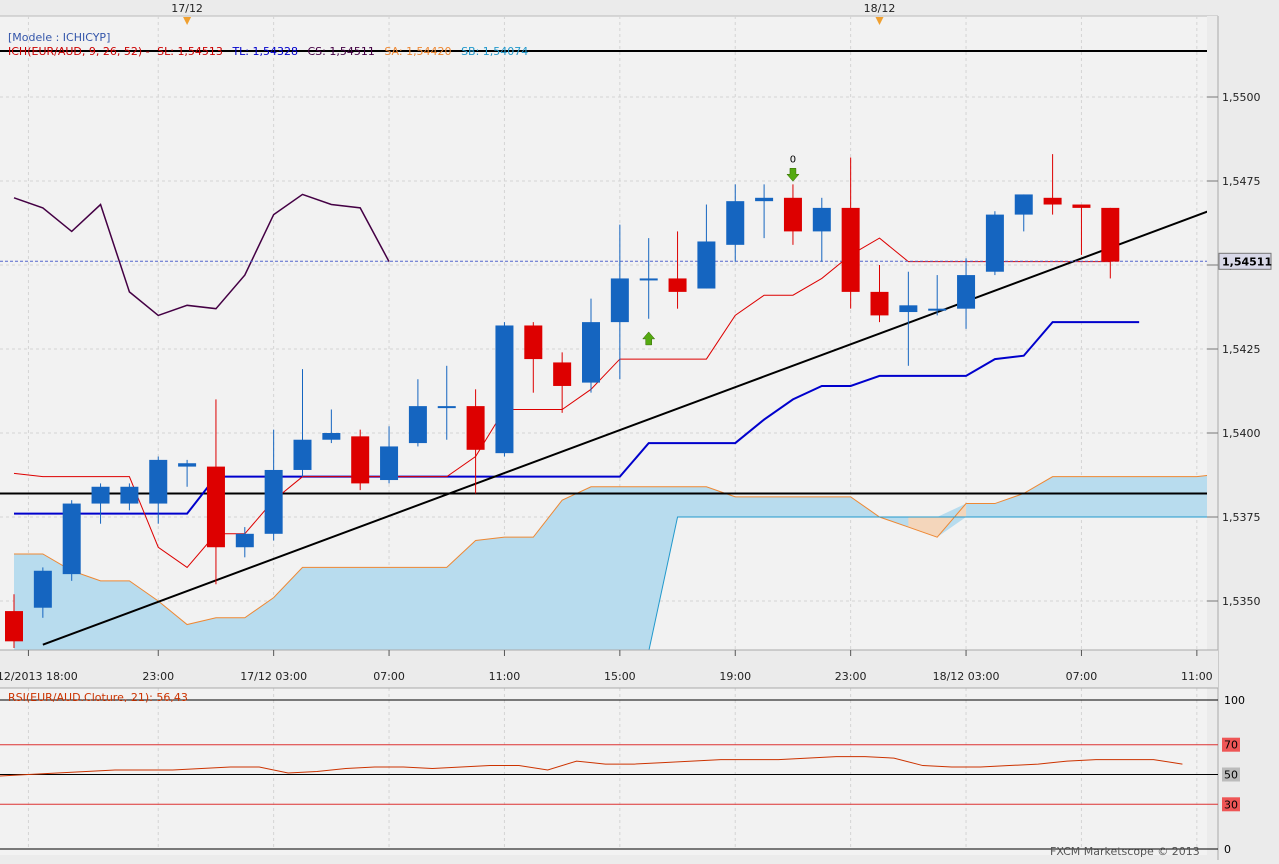 The width and height of the screenshot is (1279, 864). Describe the element at coordinates (187, 8) in the screenshot. I see `date-marker-label: 17/12` at that location.